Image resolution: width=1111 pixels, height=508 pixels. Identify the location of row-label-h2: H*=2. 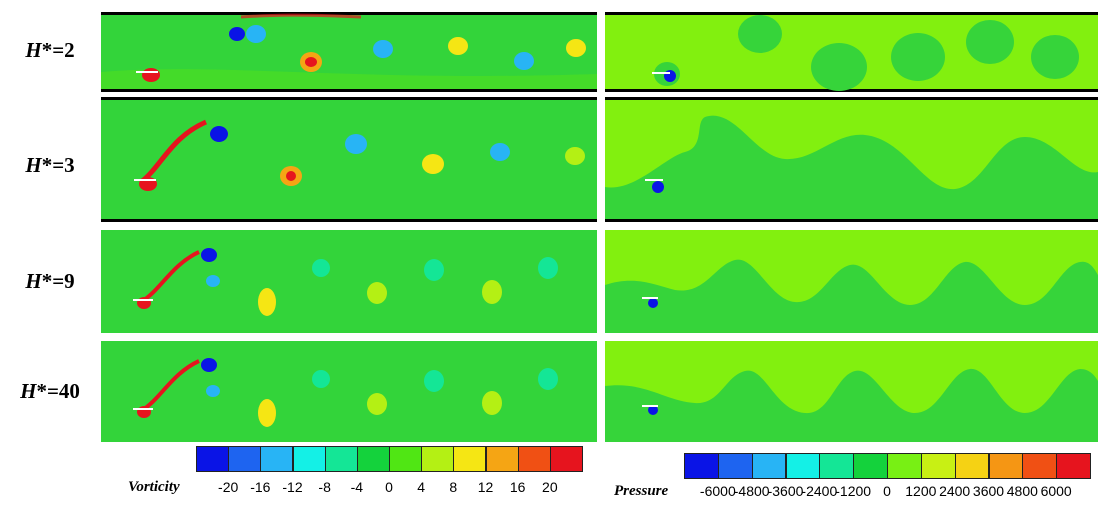
(50, 50).